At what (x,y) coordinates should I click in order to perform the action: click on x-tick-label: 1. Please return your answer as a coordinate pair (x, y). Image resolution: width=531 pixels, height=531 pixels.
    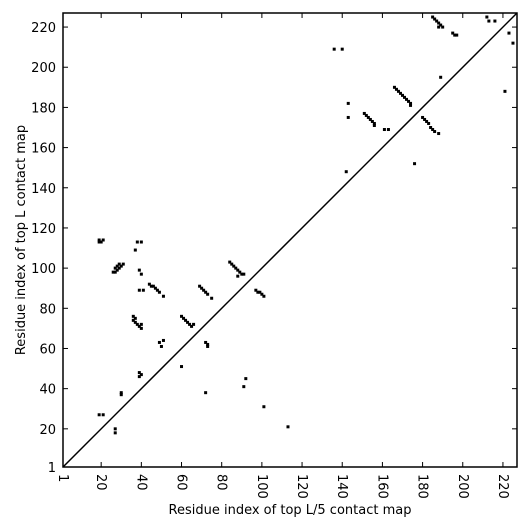
    Looking at the image, I should click on (62, 478).